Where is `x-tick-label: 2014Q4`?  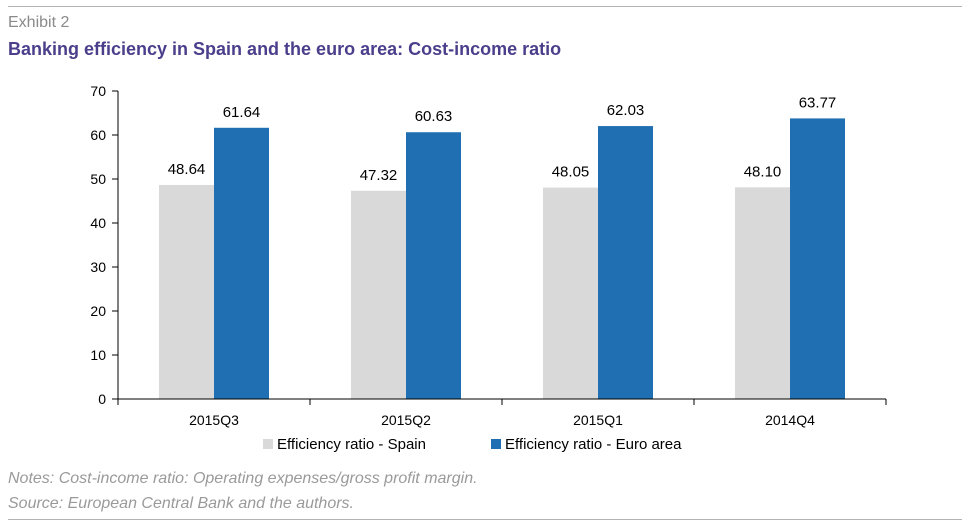 x-tick-label: 2014Q4 is located at coordinates (790, 420).